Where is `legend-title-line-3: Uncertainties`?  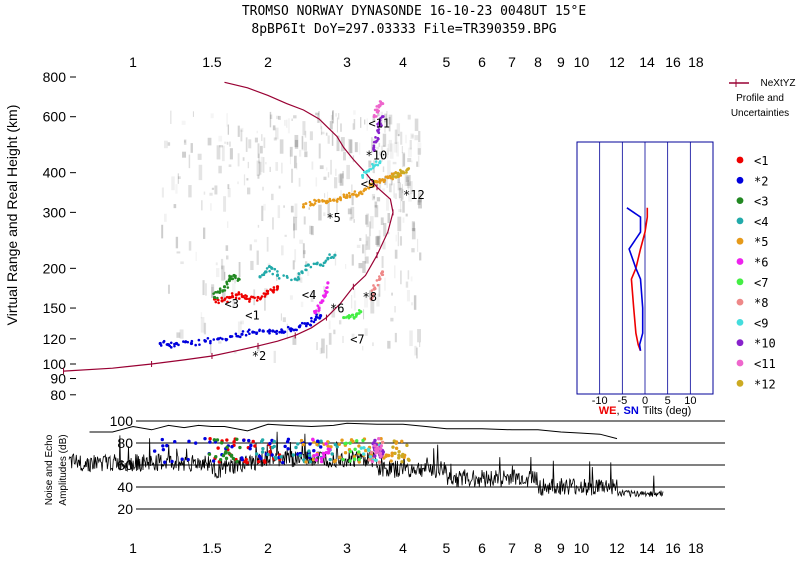 legend-title-line-3: Uncertainties is located at coordinates (760, 113).